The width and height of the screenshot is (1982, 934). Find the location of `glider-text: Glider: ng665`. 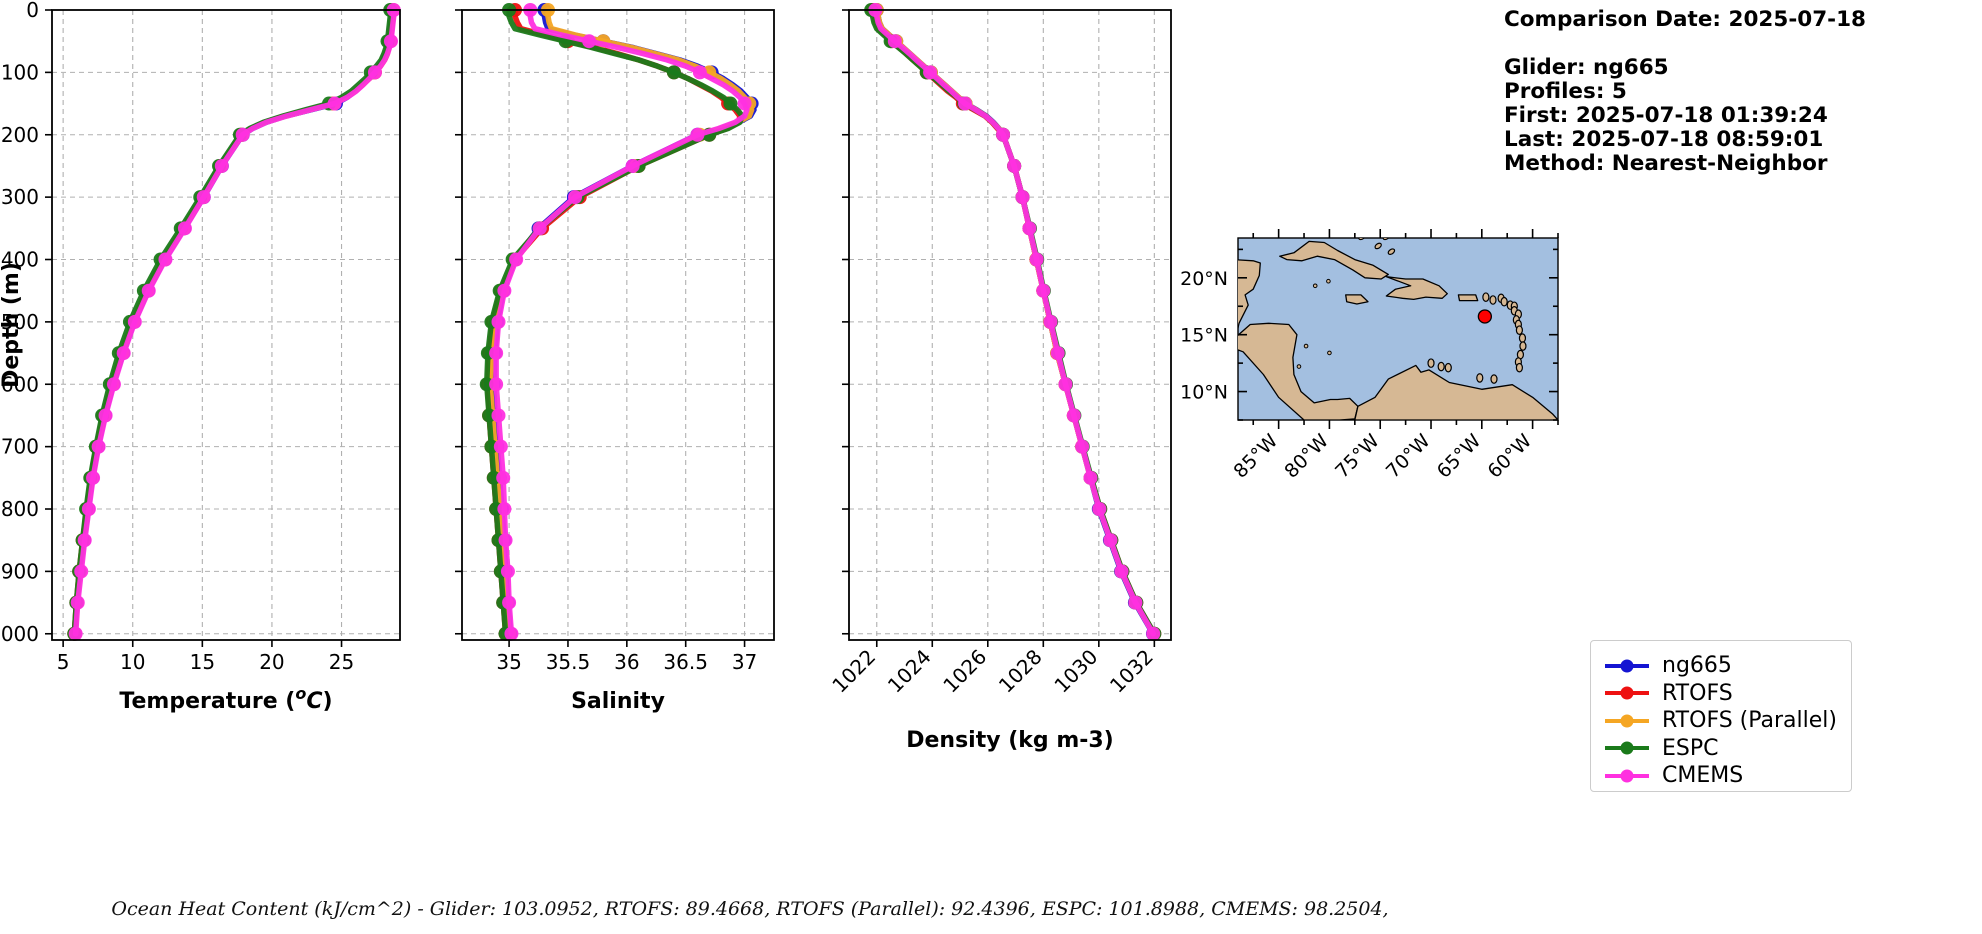

glider-text: Glider: ng665 is located at coordinates (1586, 67).